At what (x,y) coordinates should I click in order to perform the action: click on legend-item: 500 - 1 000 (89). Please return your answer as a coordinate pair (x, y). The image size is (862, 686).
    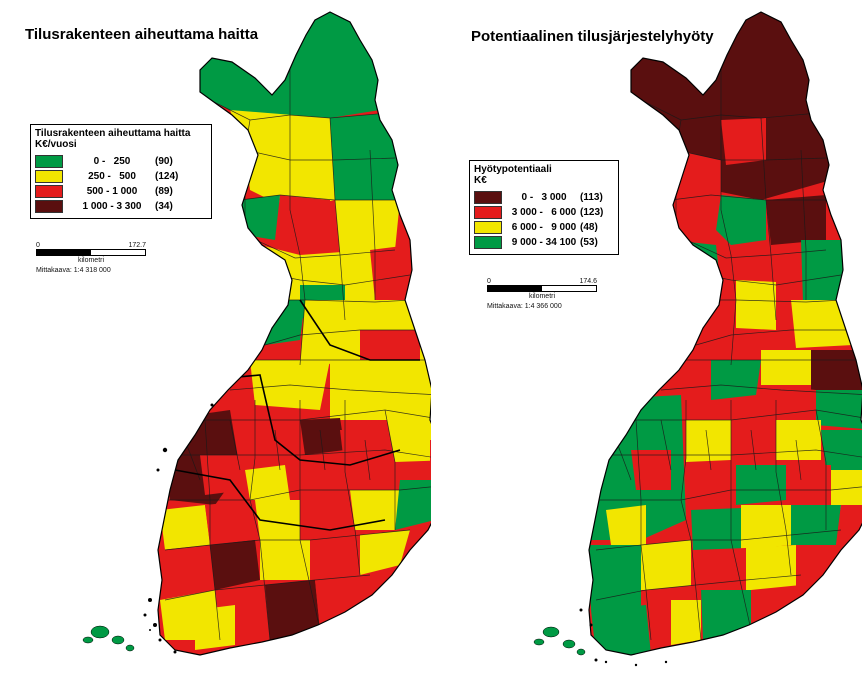
    Looking at the image, I should click on (121, 191).